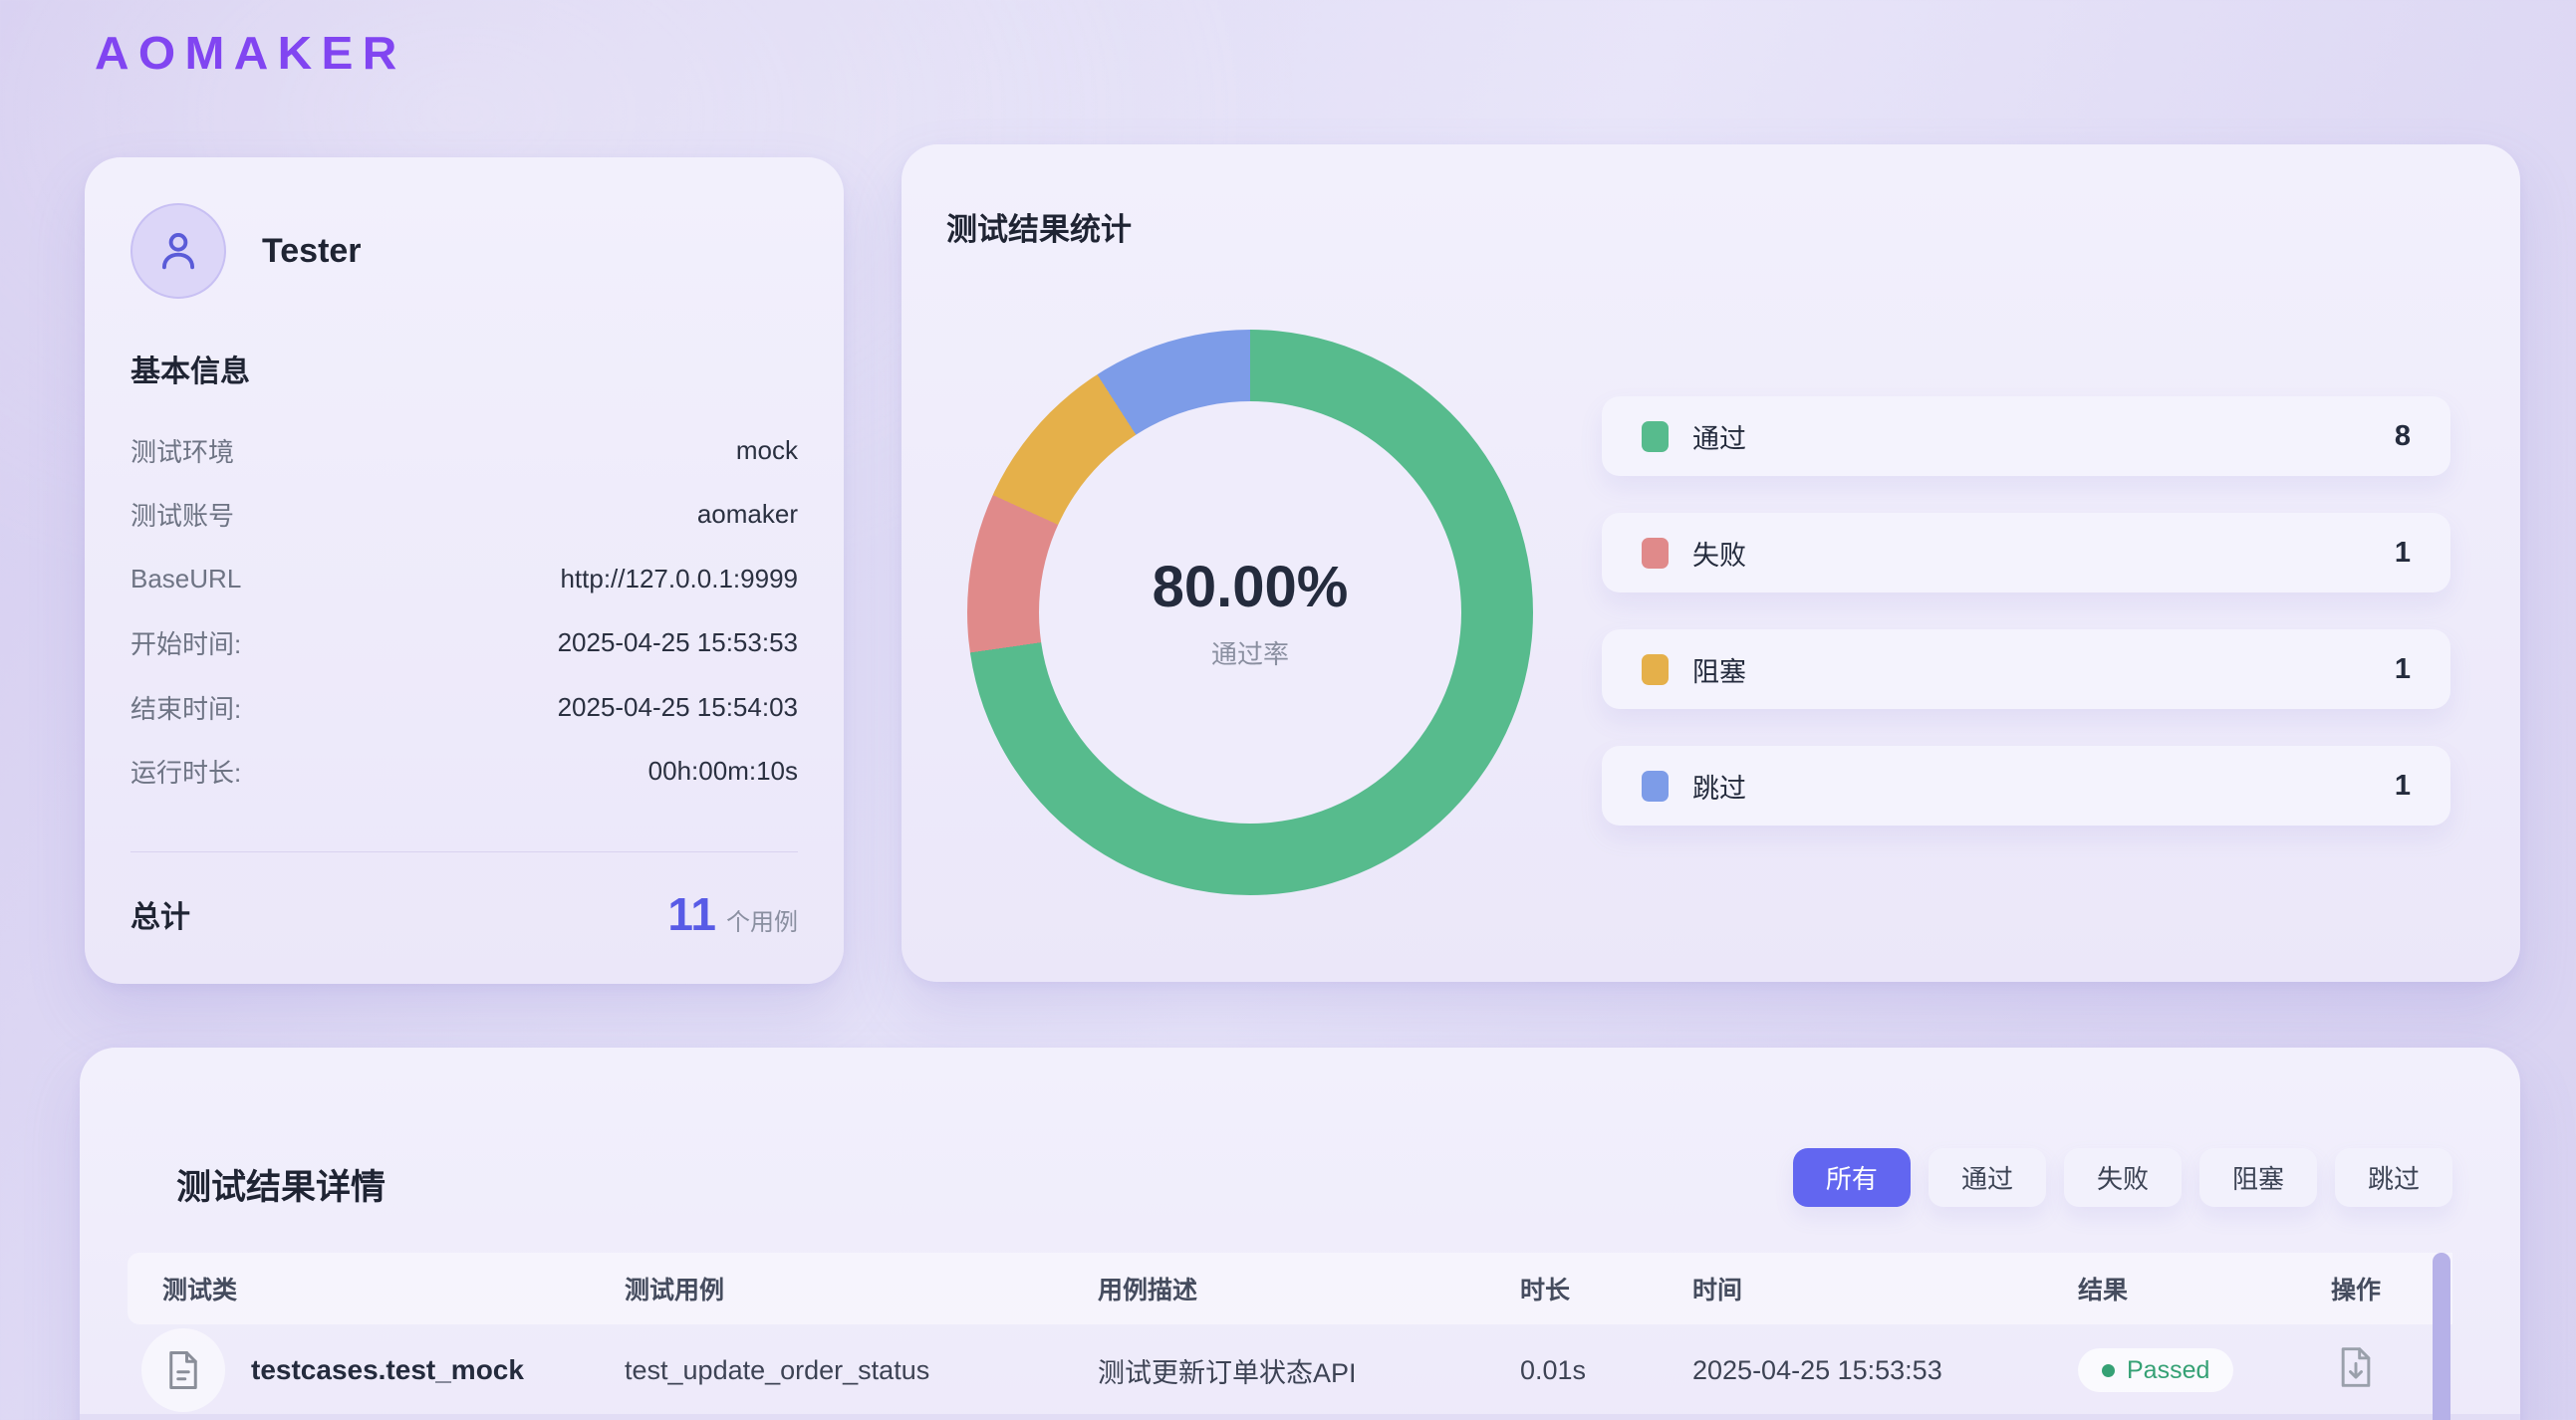 This screenshot has width=2576, height=1420. I want to click on info-value: aomaker, so click(747, 514).